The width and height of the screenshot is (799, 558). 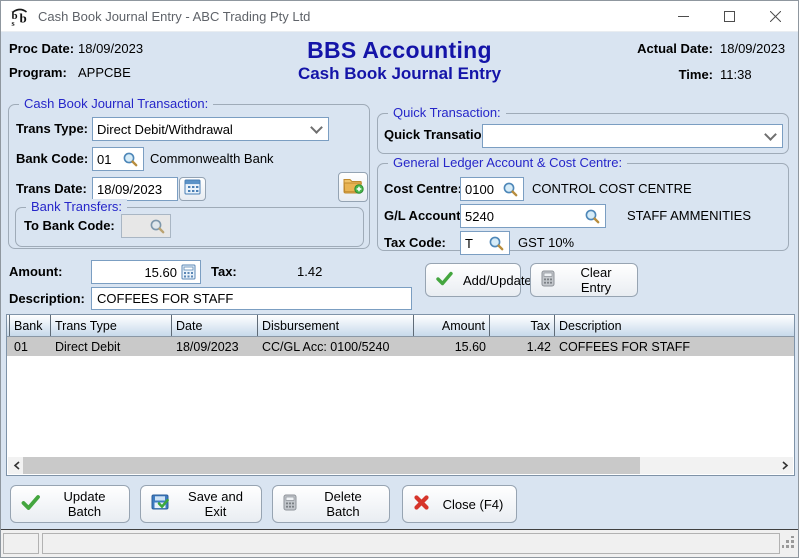 I want to click on tax-code-input: T, so click(x=485, y=243).